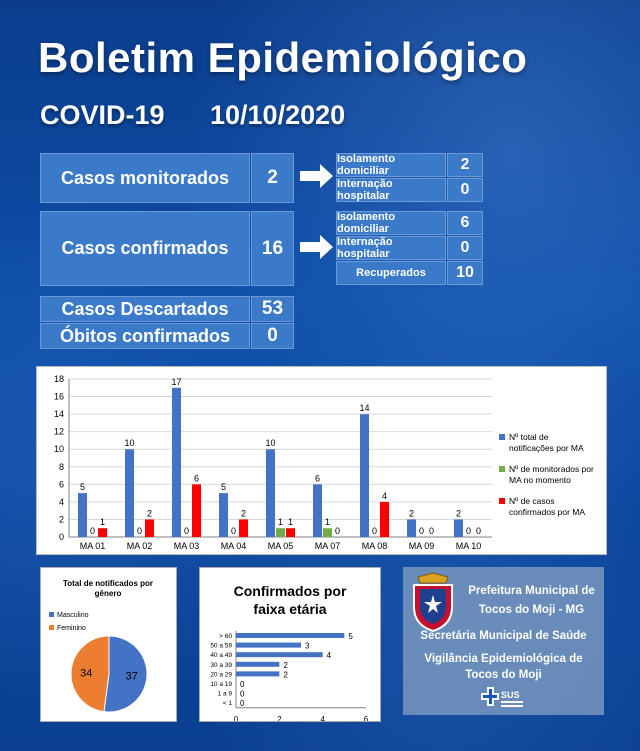 This screenshot has width=640, height=751. I want to click on legend-entry: Nº de monitorados por MA no momento, so click(551, 474).